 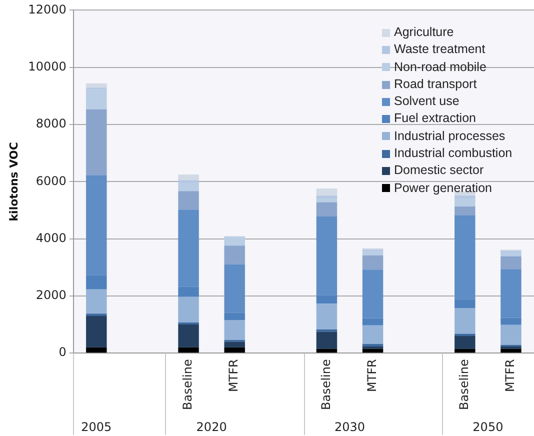 I want to click on text: 2020, so click(x=211, y=427).